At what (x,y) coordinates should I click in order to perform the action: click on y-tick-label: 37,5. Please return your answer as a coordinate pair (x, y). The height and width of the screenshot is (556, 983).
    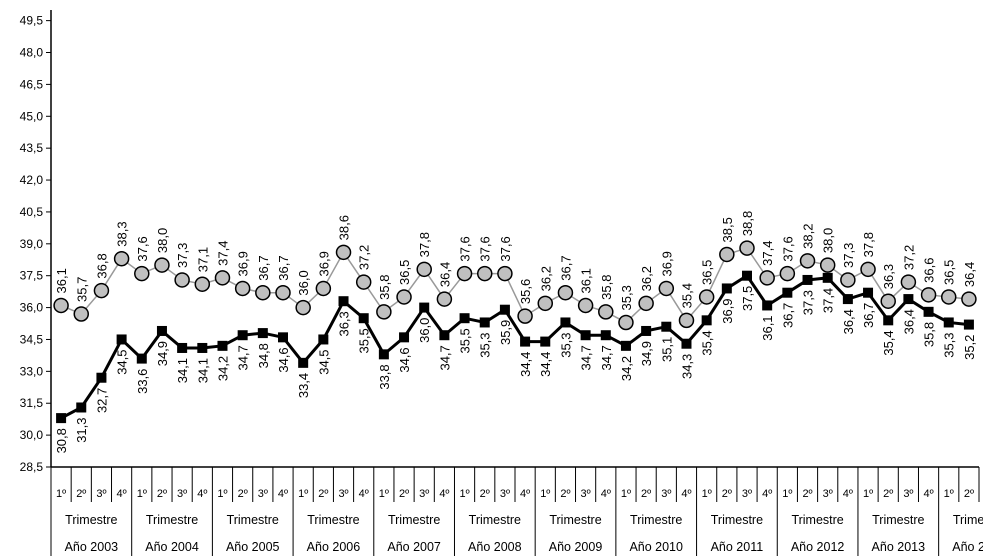
    Looking at the image, I should click on (32, 276).